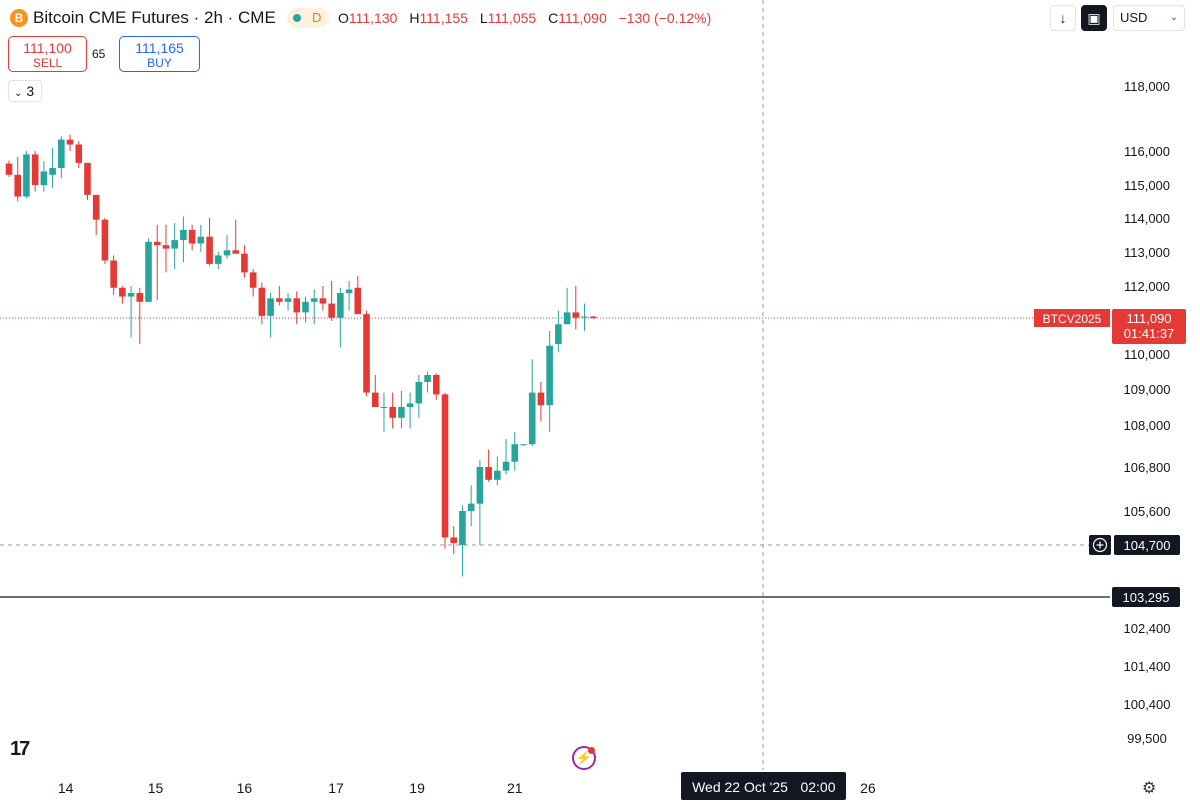  I want to click on indicators-count: 3, so click(30, 91).